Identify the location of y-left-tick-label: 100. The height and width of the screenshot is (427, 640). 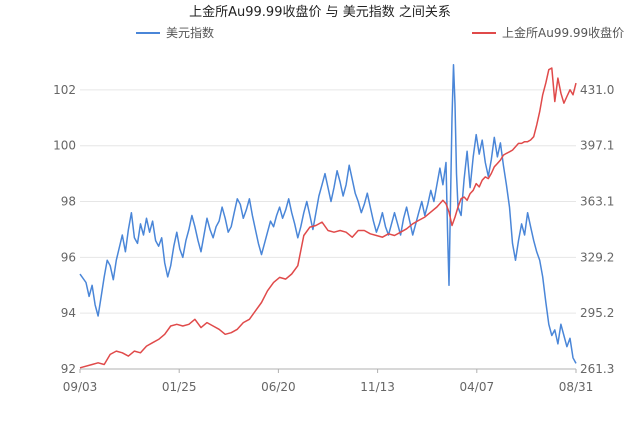
(64, 146).